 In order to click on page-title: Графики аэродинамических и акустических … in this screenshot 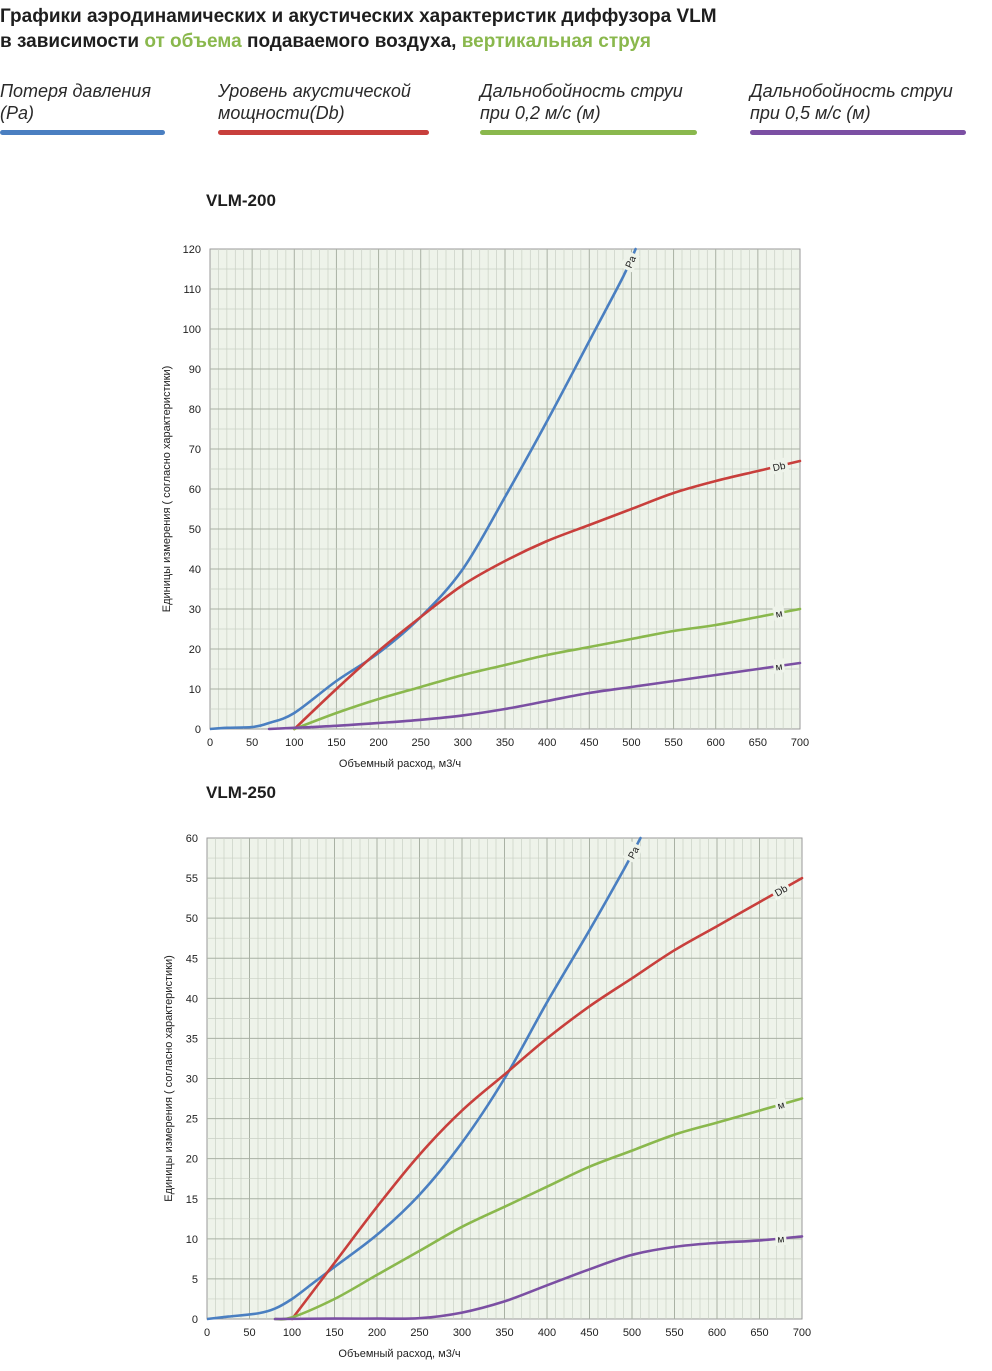, I will do `click(496, 29)`.